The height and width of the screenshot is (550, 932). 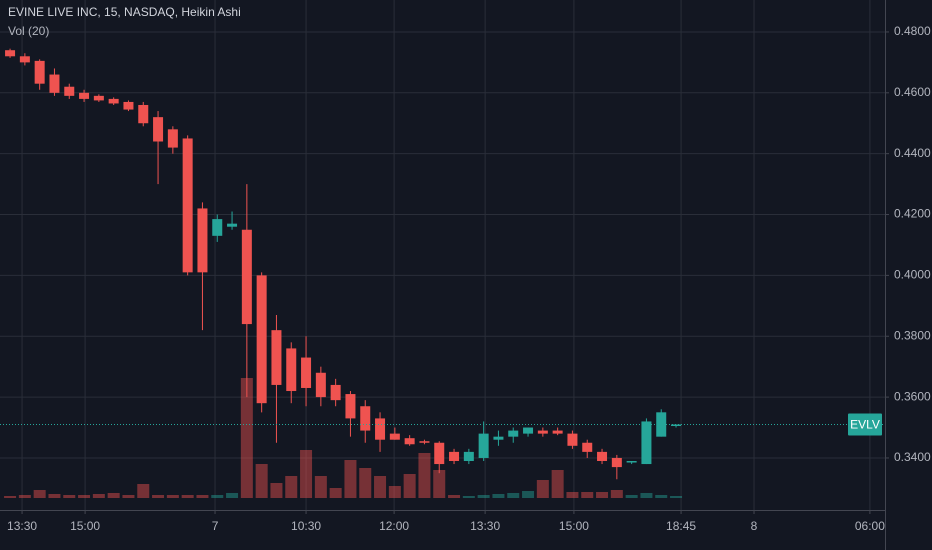 What do you see at coordinates (215, 526) in the screenshot?
I see `x-tick-label: 7` at bounding box center [215, 526].